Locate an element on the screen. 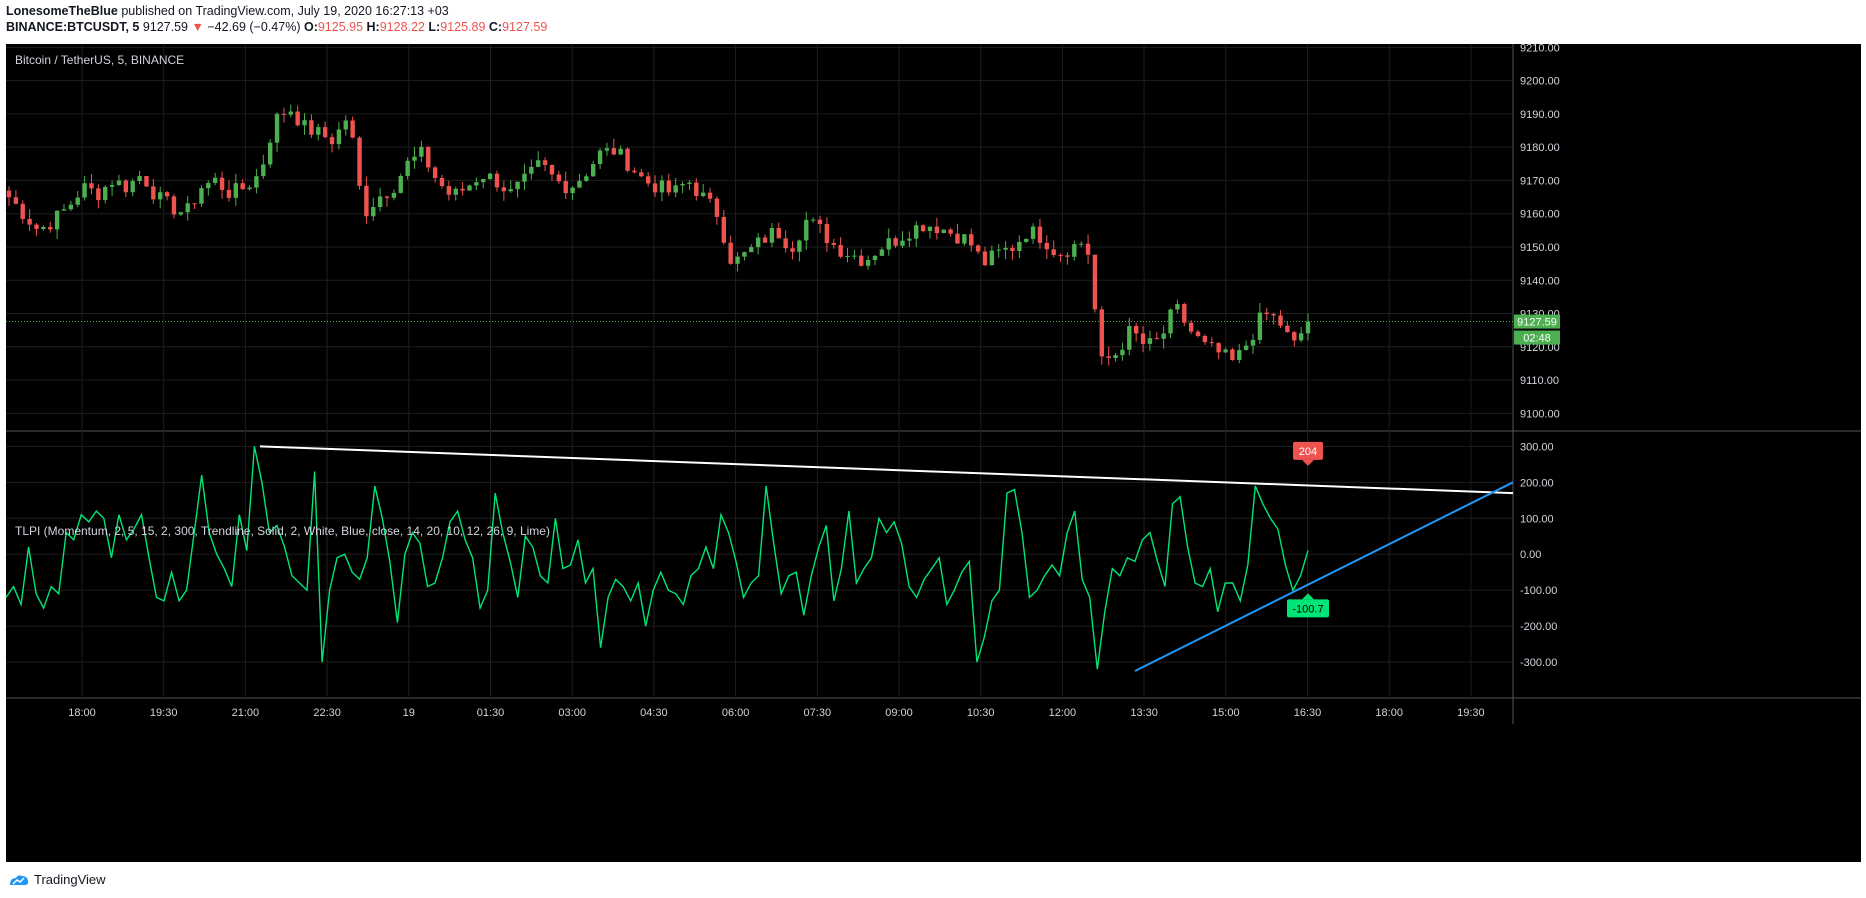  time-tick-label: 07:30 is located at coordinates (818, 713).